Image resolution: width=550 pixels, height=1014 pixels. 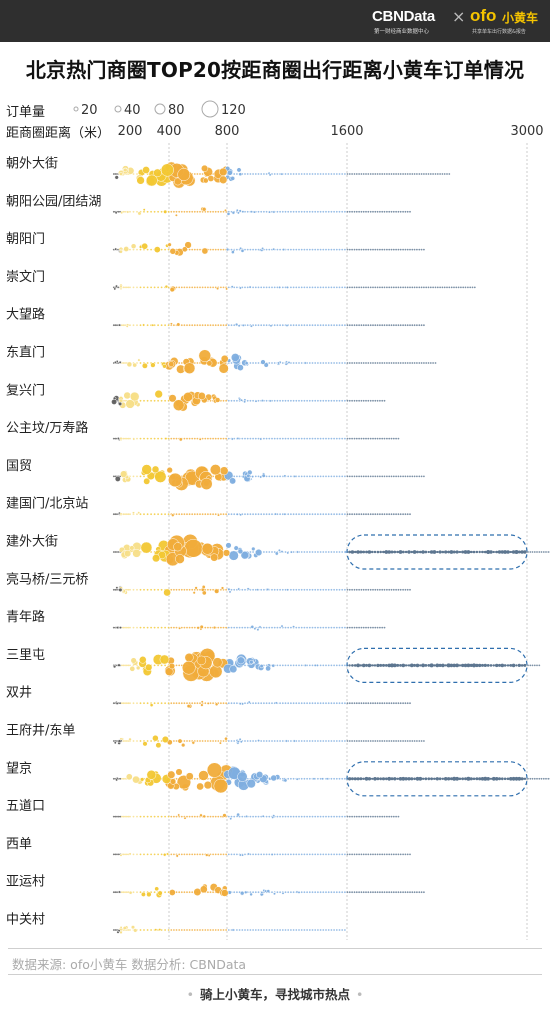 I want to click on chart-title: 北京热门商圈TOP20按距商圈出行距离小黄车订单情况, so click(x=275, y=70).